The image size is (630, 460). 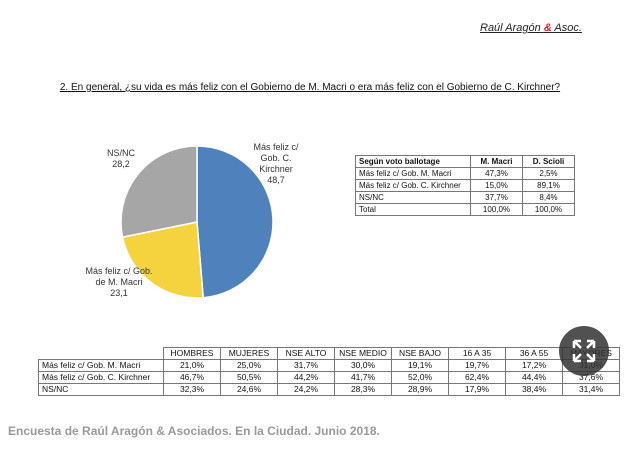 I want to click on logo-ampersand: &, so click(x=547, y=28).